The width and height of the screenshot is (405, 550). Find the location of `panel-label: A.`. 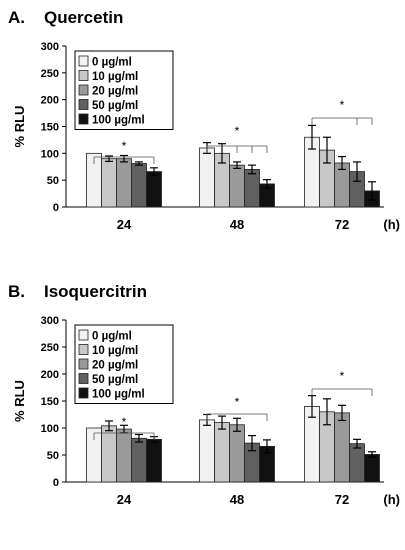

panel-label: A. is located at coordinates (16, 17).